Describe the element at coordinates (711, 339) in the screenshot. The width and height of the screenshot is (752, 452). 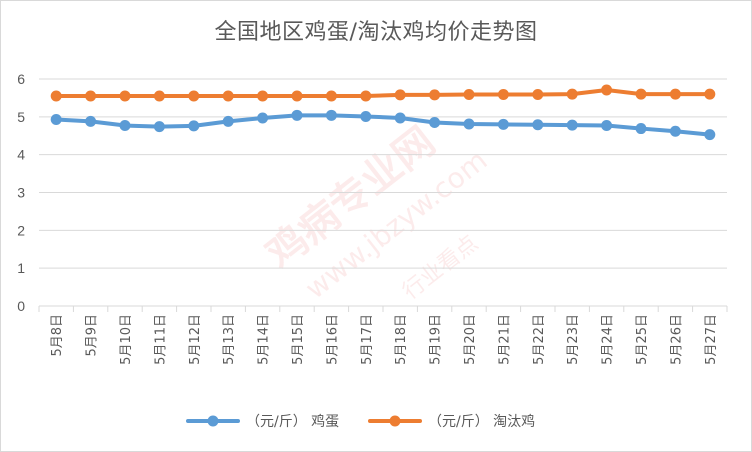
I see `x-tick-label: 5月27日` at that location.